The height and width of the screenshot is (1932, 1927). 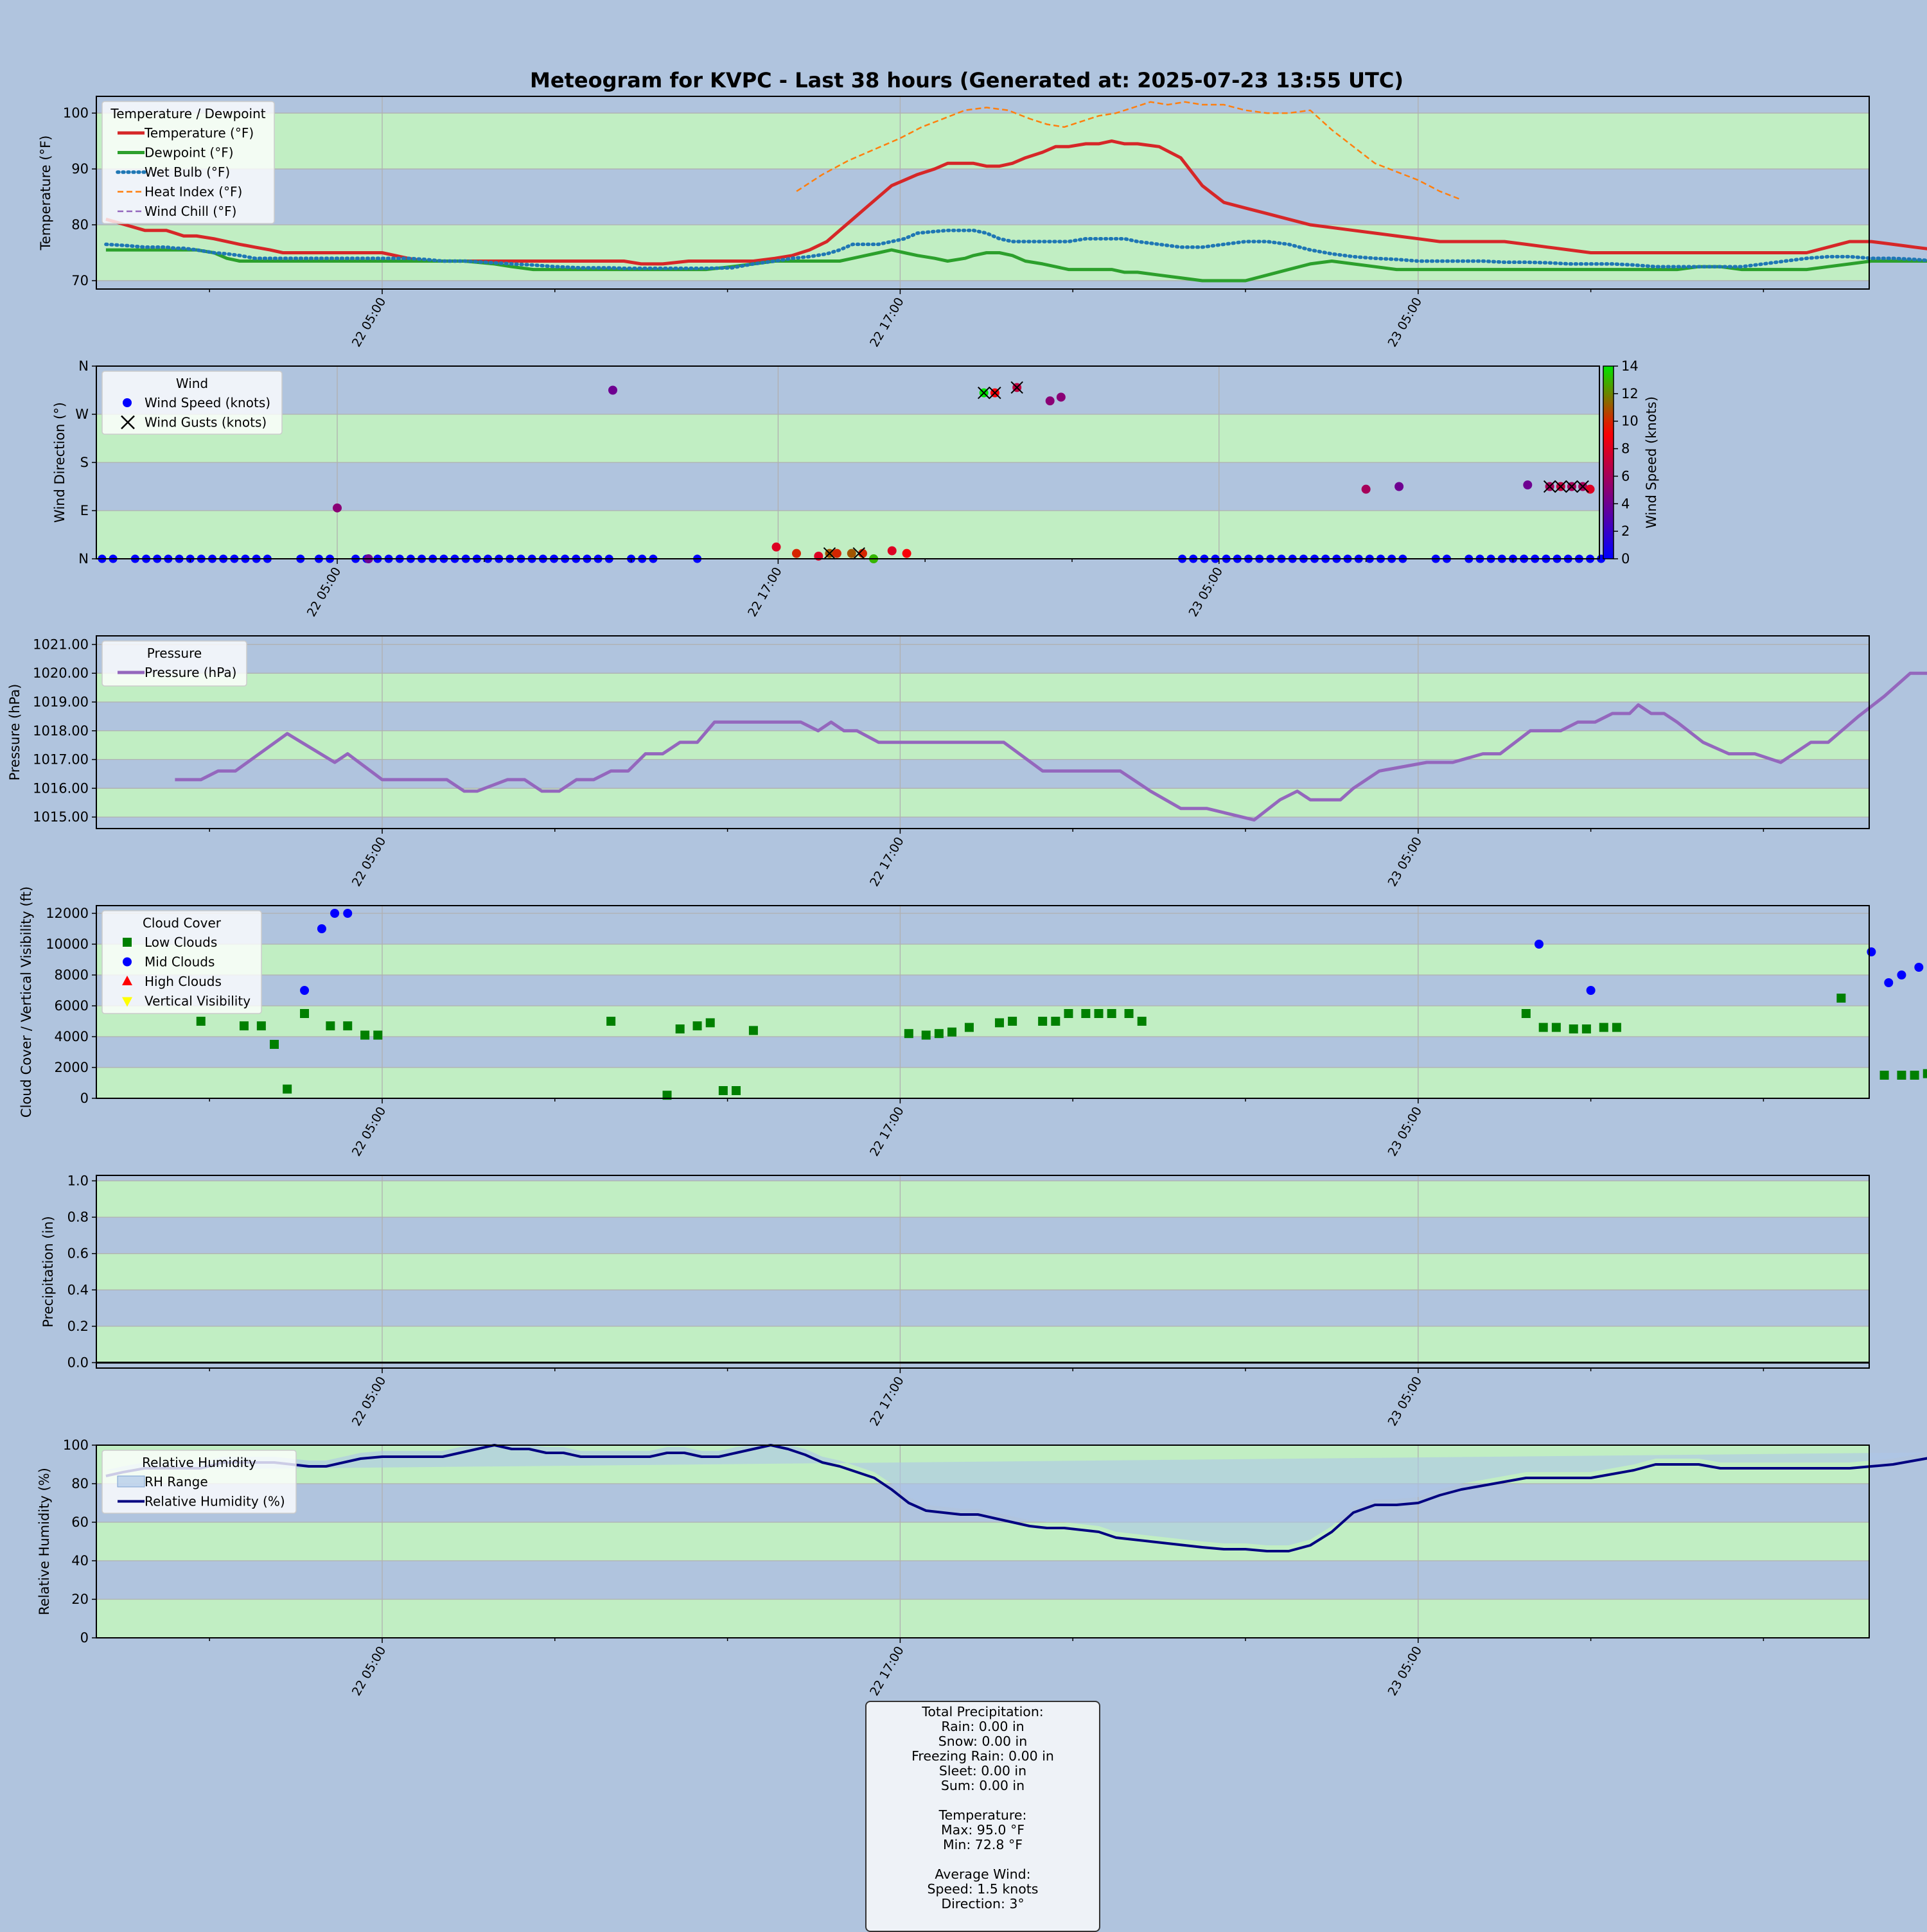 I want to click on colorbar, so click(x=1608, y=462).